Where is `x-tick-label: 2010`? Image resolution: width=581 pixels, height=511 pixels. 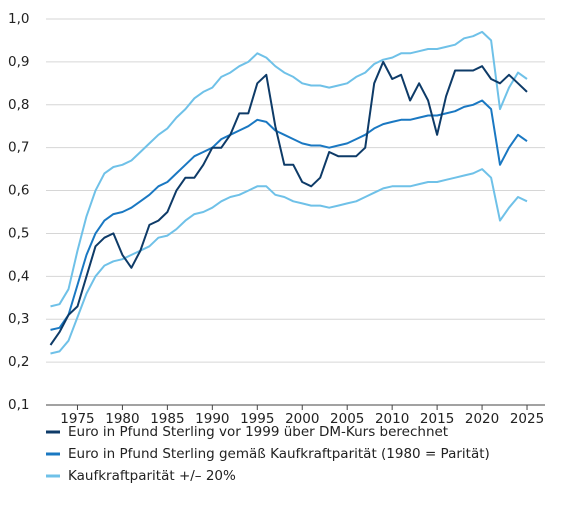
x-tick-label: 2010 is located at coordinates (392, 419).